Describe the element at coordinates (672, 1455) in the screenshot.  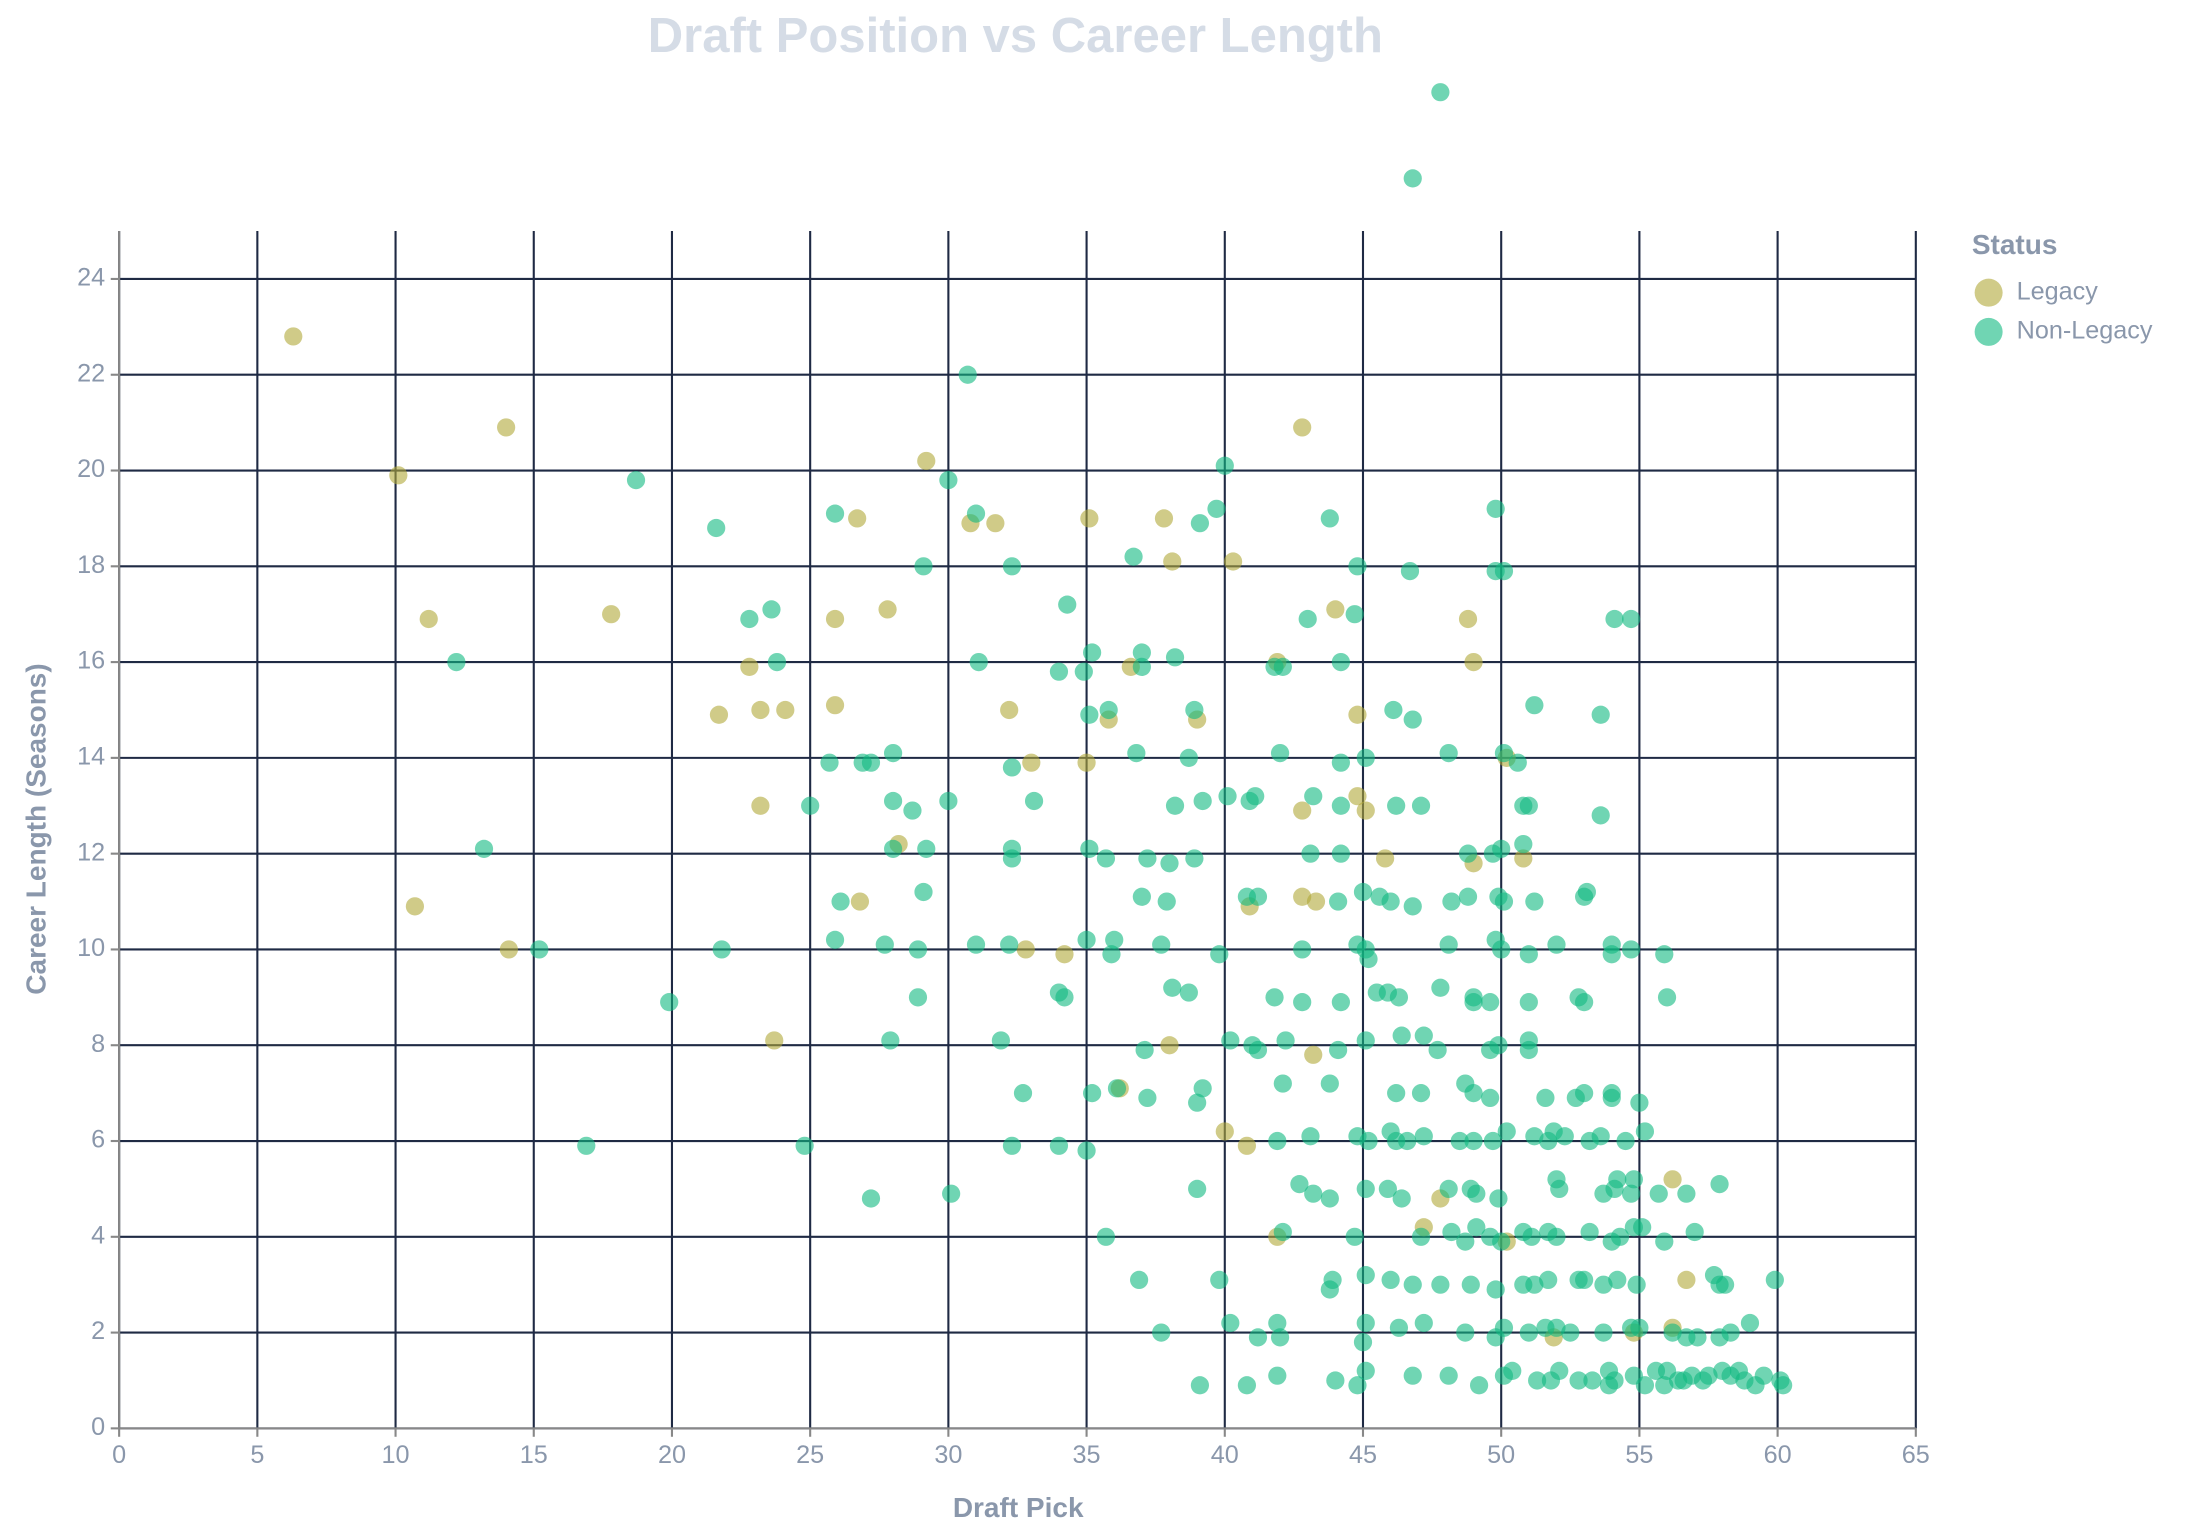
I see `x-tick-label: 20` at that location.